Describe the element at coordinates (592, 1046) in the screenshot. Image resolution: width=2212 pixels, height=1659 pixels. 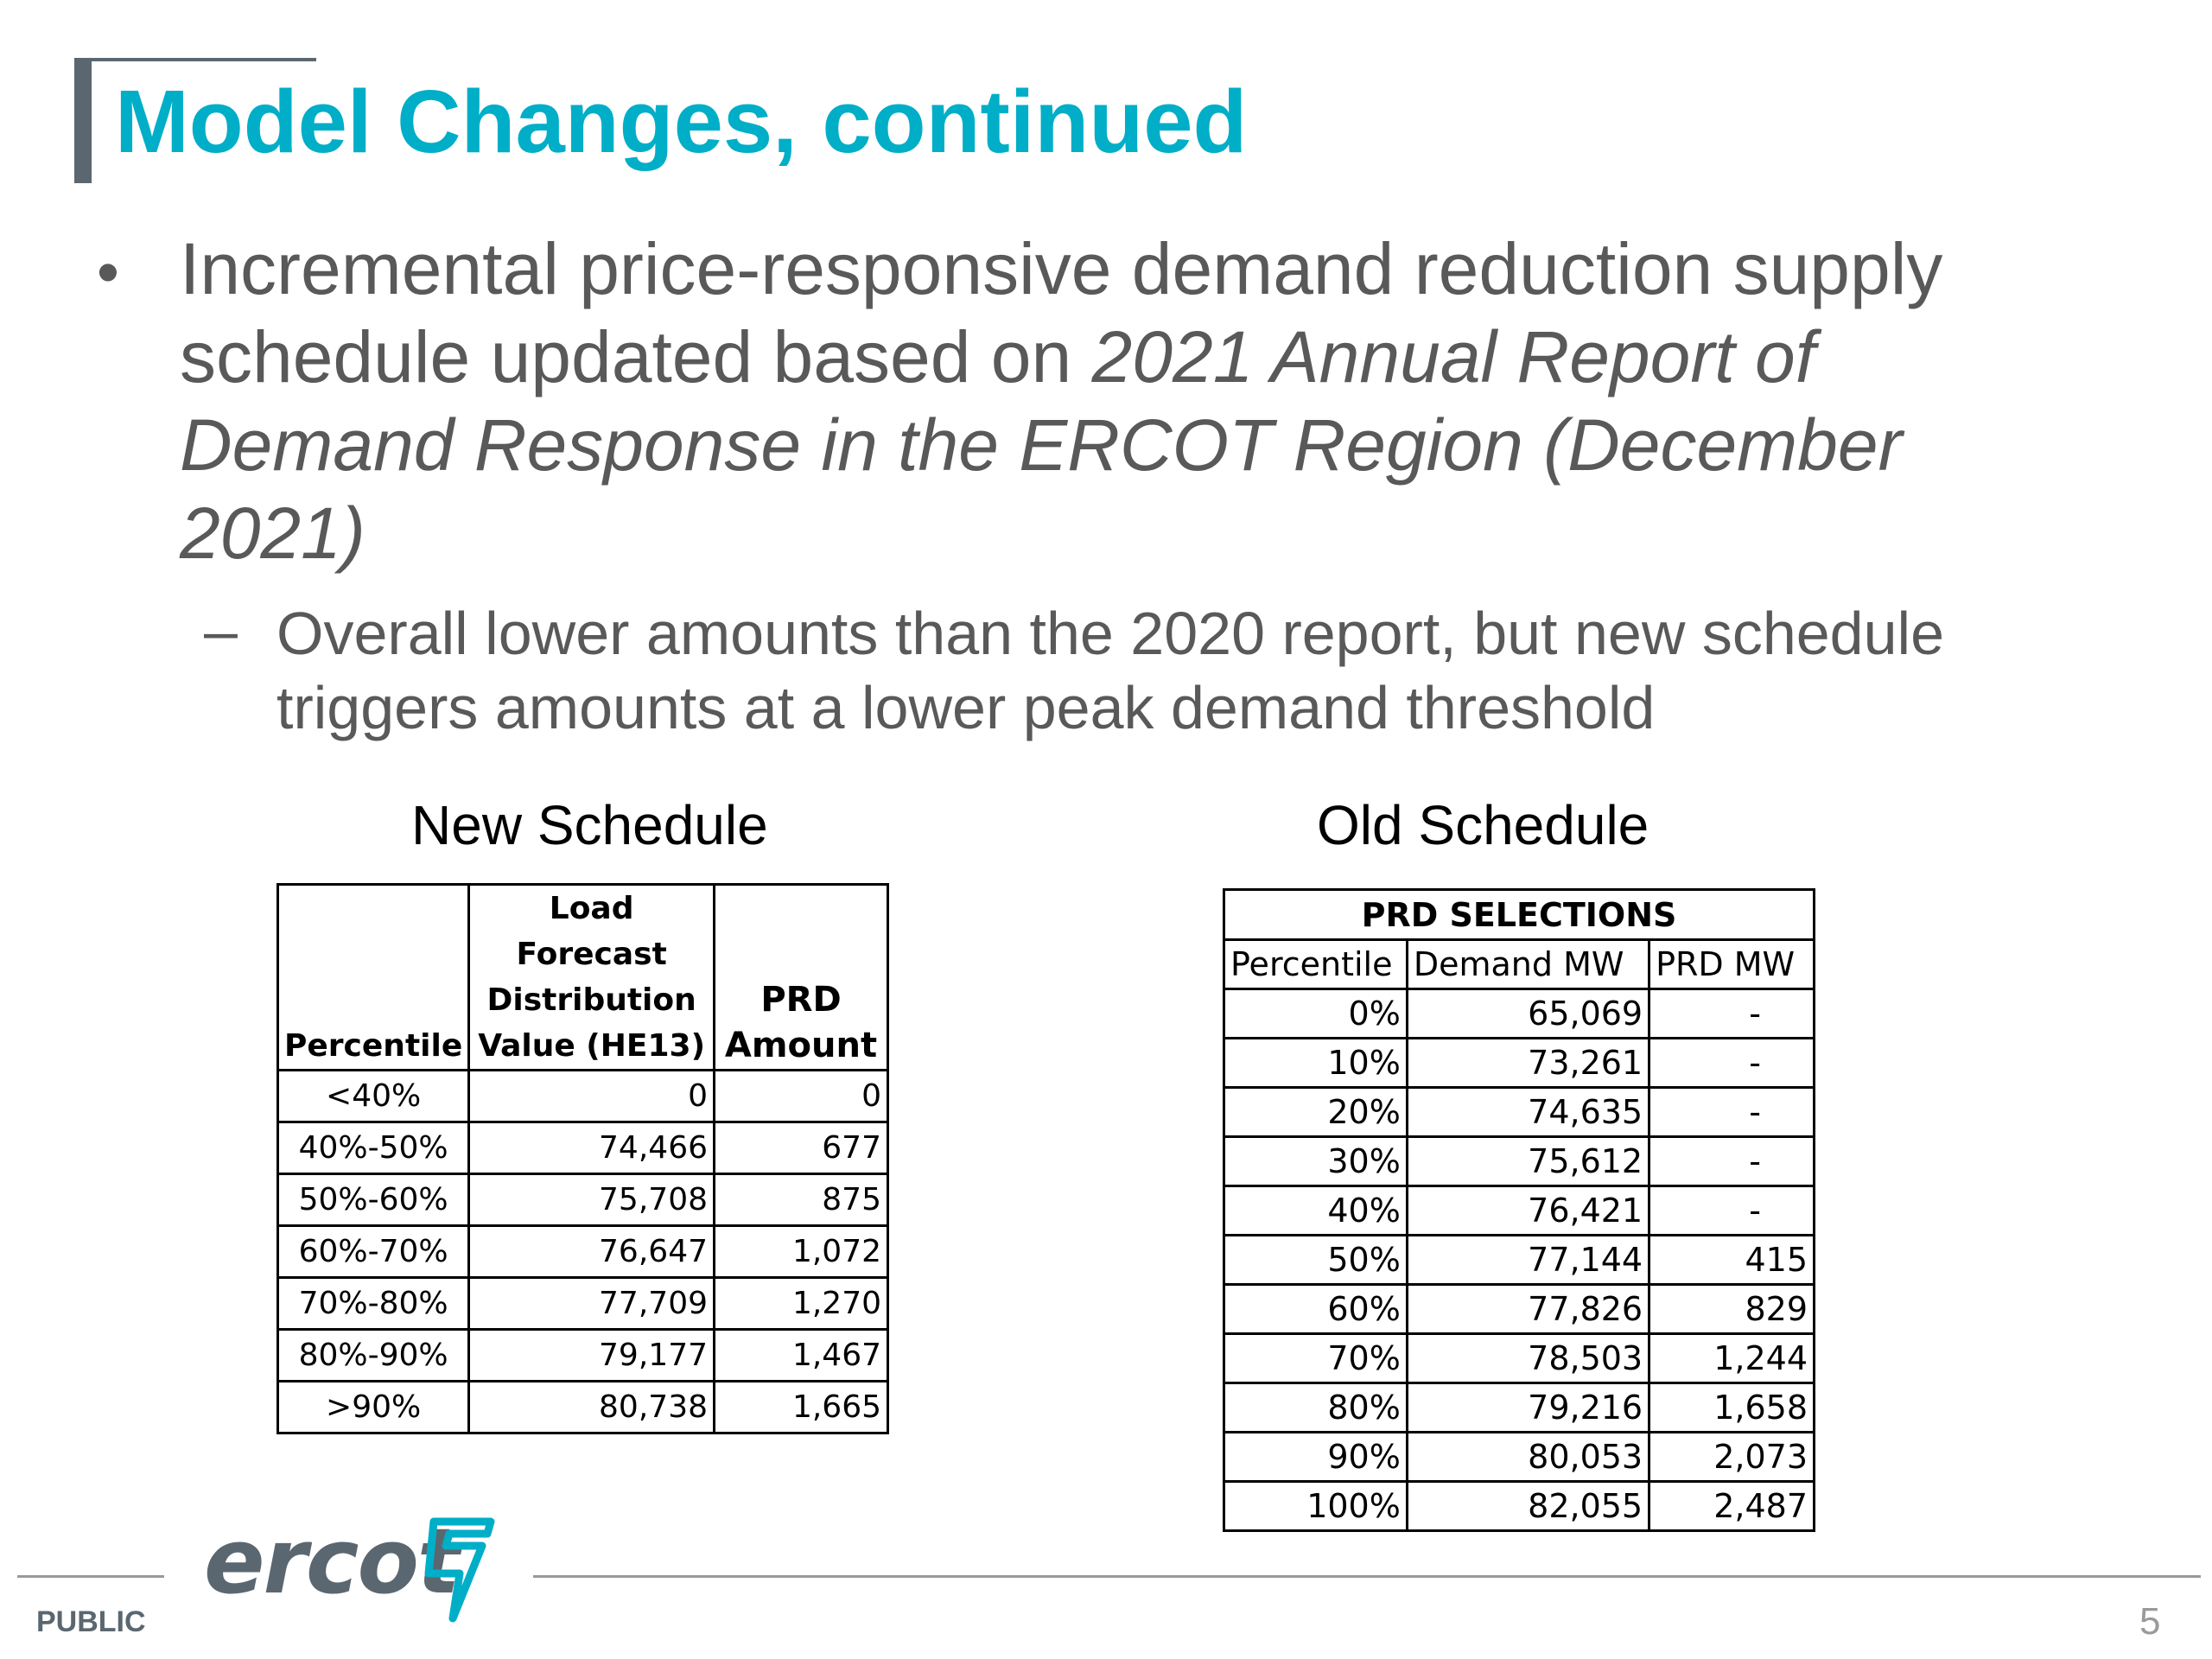
I see `new-header-forecast-line-3: Value (HE13)` at that location.